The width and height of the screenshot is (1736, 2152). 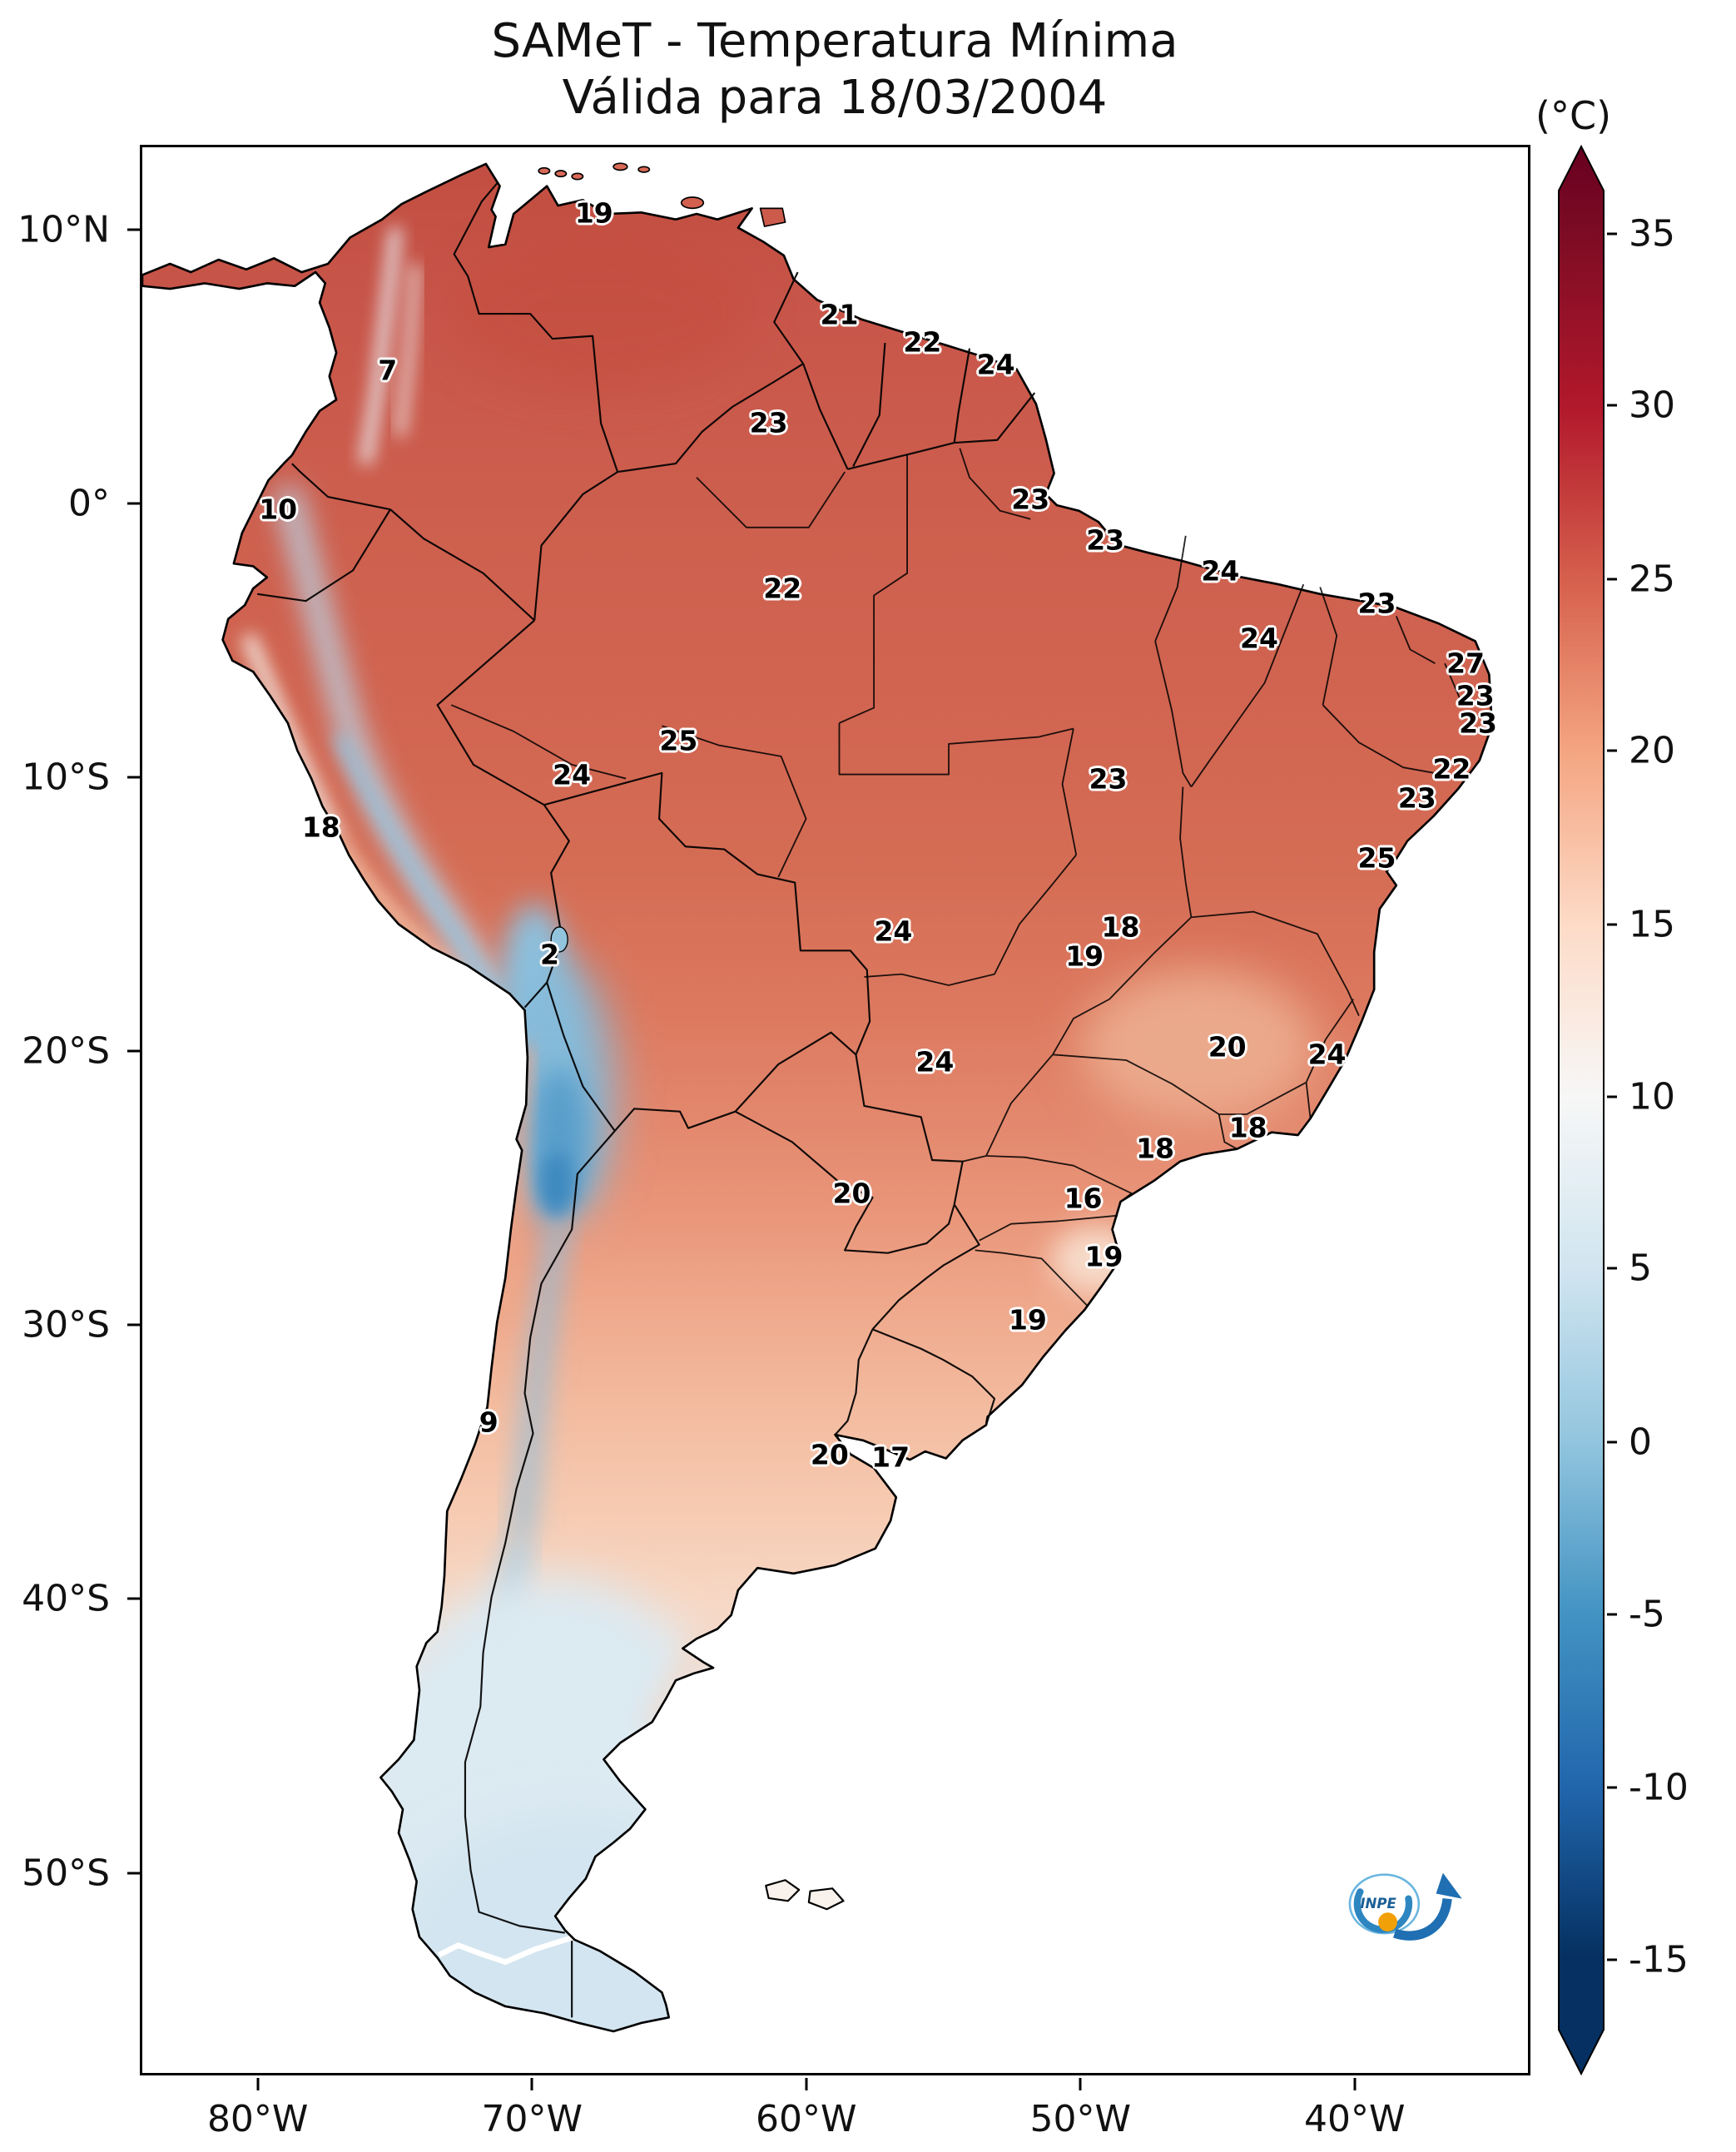 What do you see at coordinates (692, 203) in the screenshot?
I see `margarita-island` at bounding box center [692, 203].